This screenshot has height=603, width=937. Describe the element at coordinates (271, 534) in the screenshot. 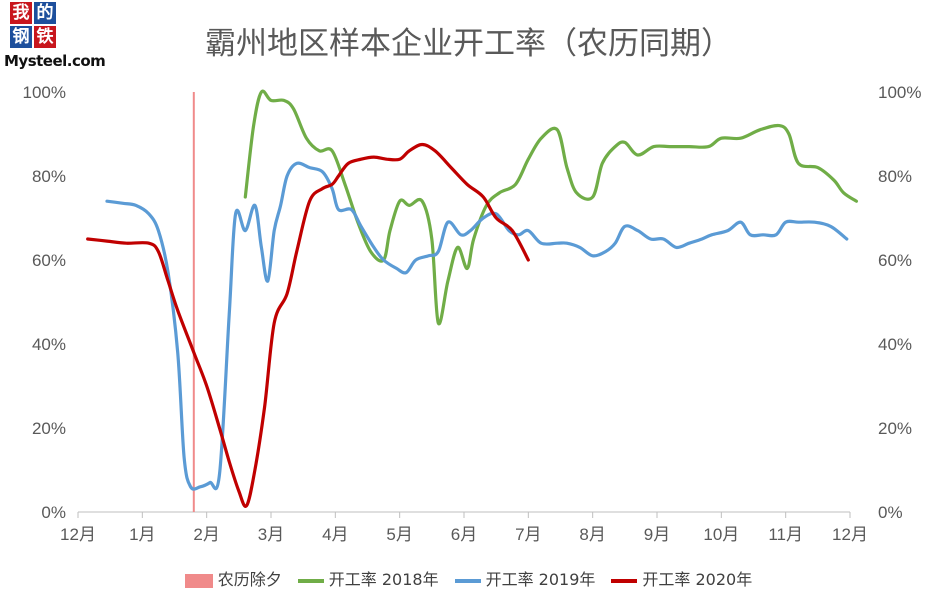

I see `x-tick-label: 3月` at that location.